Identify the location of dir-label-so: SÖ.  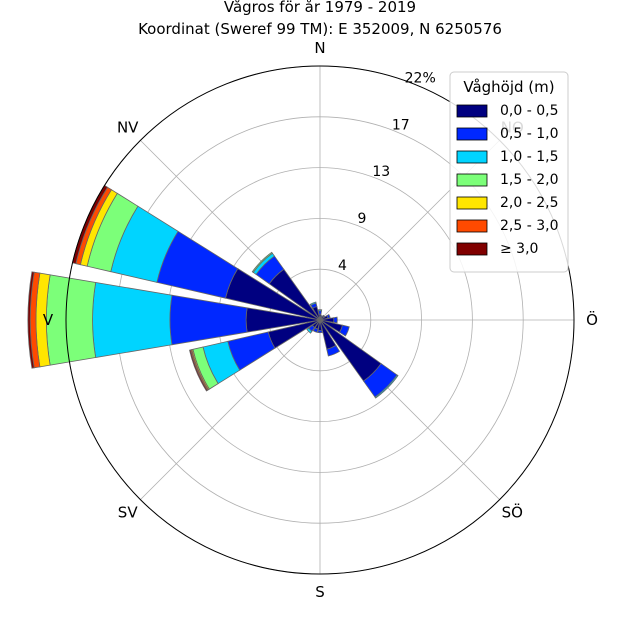
(512, 511).